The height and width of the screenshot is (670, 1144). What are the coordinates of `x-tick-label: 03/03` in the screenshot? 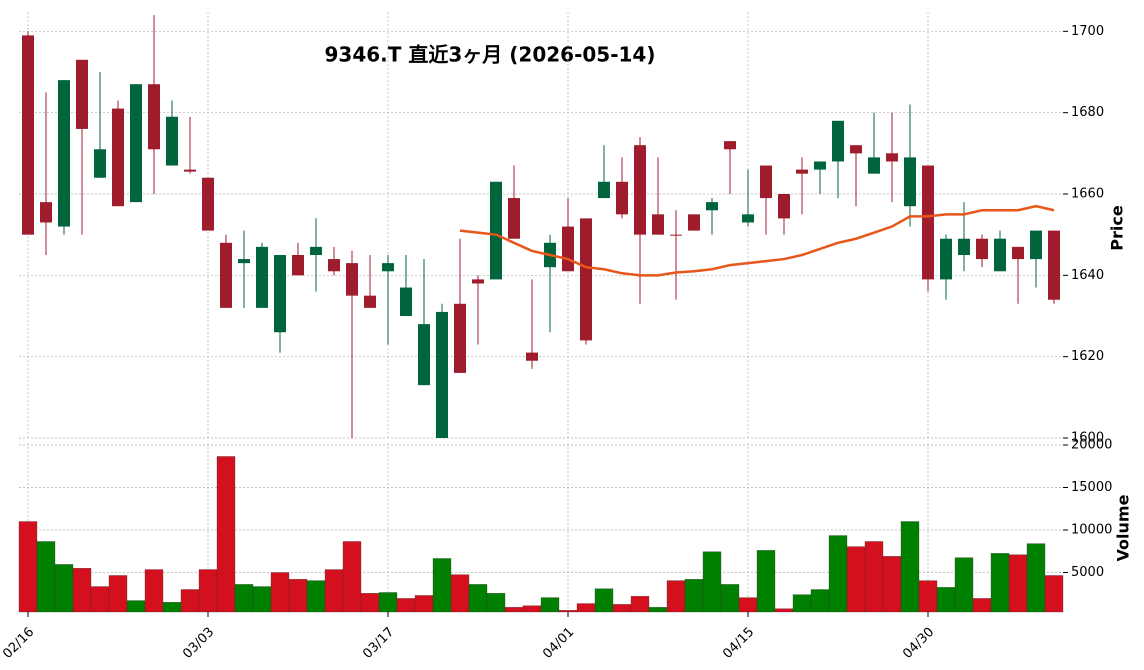 It's located at (198, 643).